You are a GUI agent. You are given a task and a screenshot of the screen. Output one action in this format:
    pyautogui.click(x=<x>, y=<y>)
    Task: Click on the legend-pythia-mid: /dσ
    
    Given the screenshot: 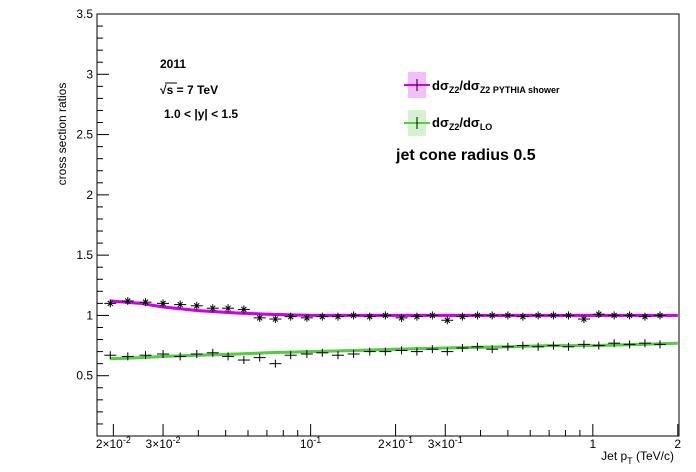 What is the action you would take?
    pyautogui.click(x=469, y=85)
    